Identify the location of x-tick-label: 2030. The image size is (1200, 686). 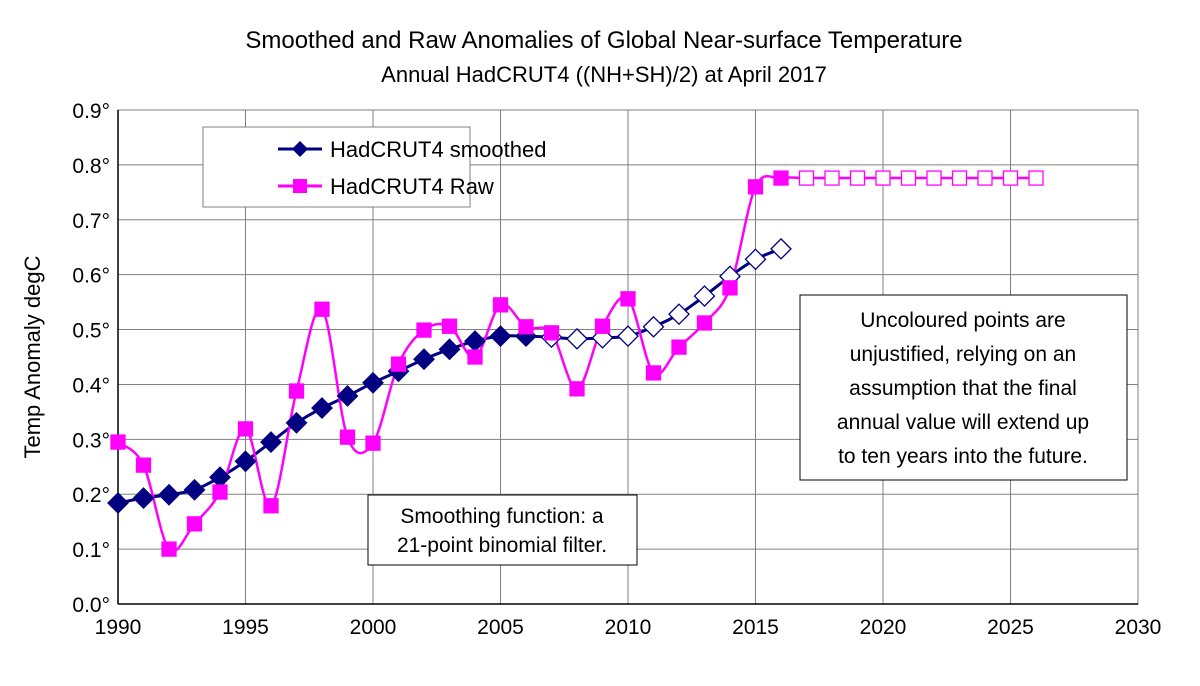
(1138, 627).